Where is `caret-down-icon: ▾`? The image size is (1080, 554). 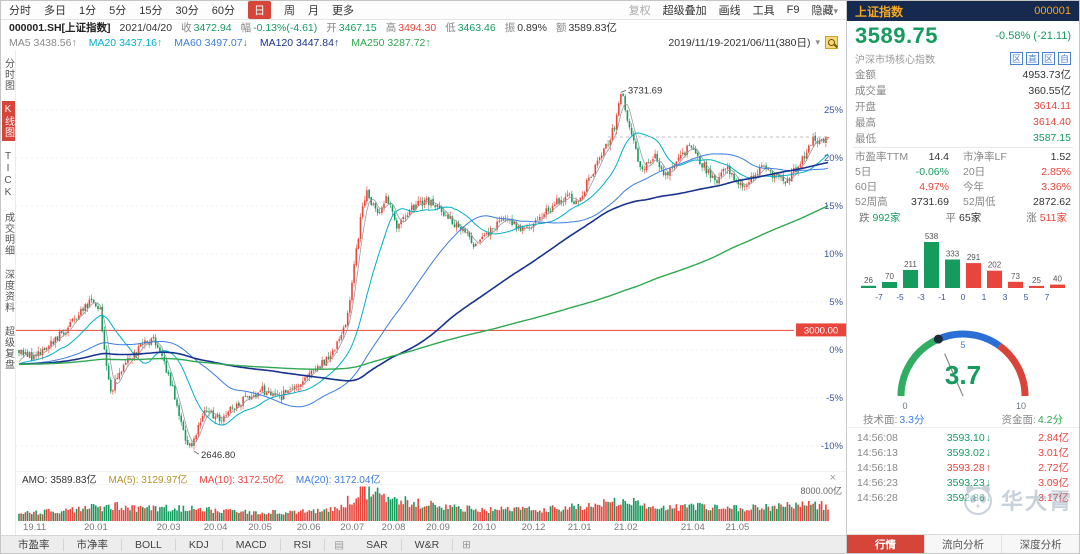
caret-down-icon: ▾ is located at coordinates (817, 42).